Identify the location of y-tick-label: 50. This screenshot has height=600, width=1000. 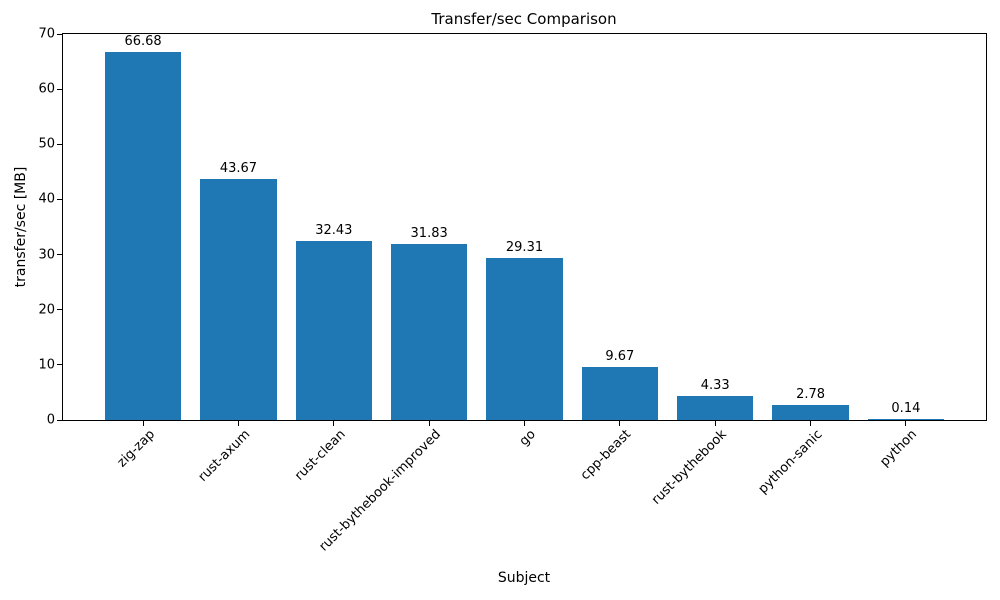
(46, 144).